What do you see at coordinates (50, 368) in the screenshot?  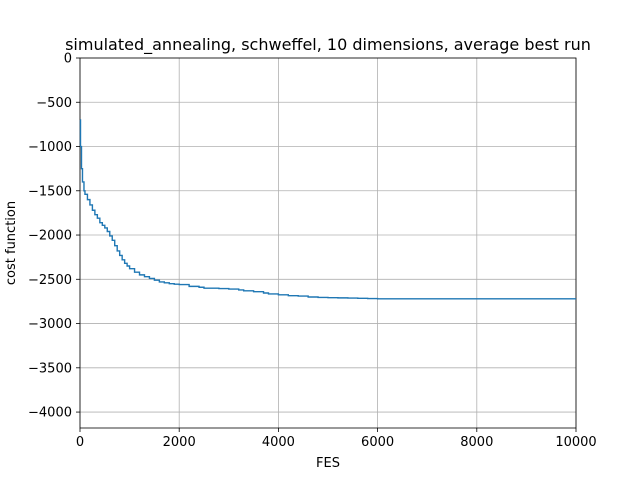 I see `y-tick-label: −3500` at bounding box center [50, 368].